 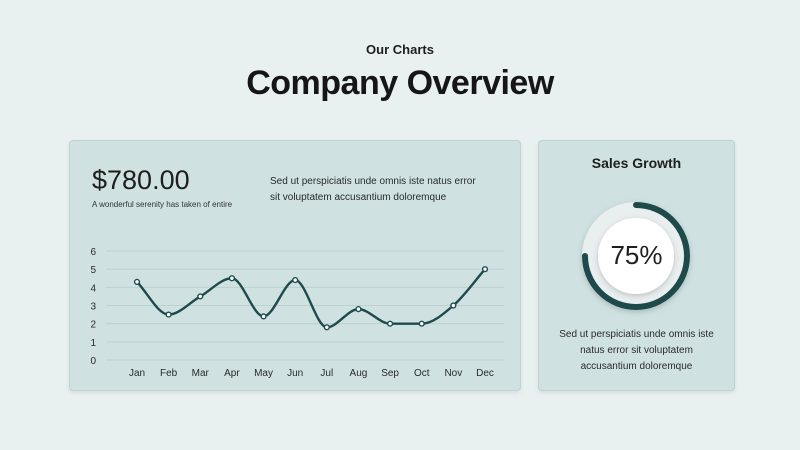 I want to click on sales-growth-title: Sales Growth, so click(x=636, y=163).